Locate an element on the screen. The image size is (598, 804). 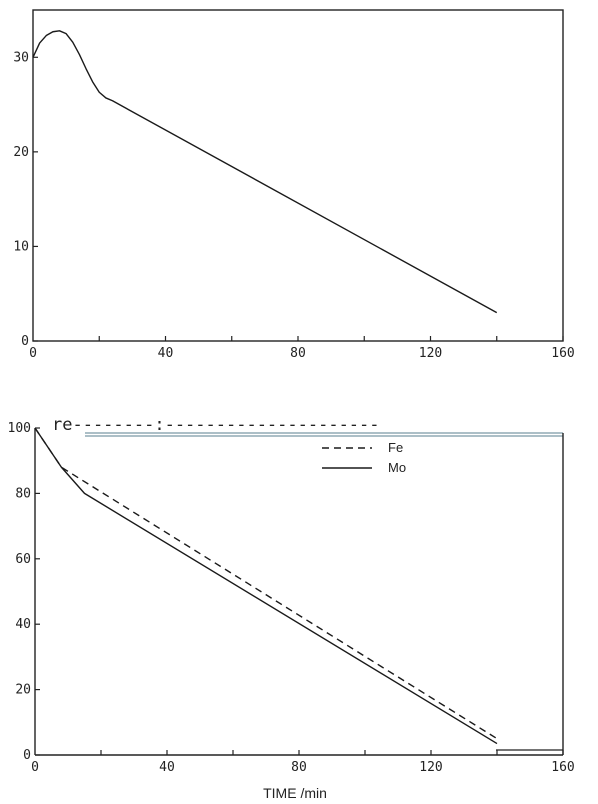
chart-top-x-tick-label: 80 is located at coordinates (298, 353).